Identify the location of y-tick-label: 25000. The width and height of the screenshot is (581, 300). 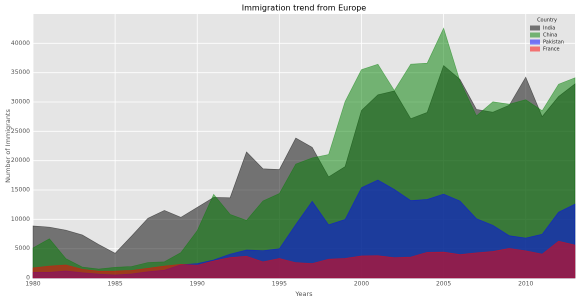
(20, 131).